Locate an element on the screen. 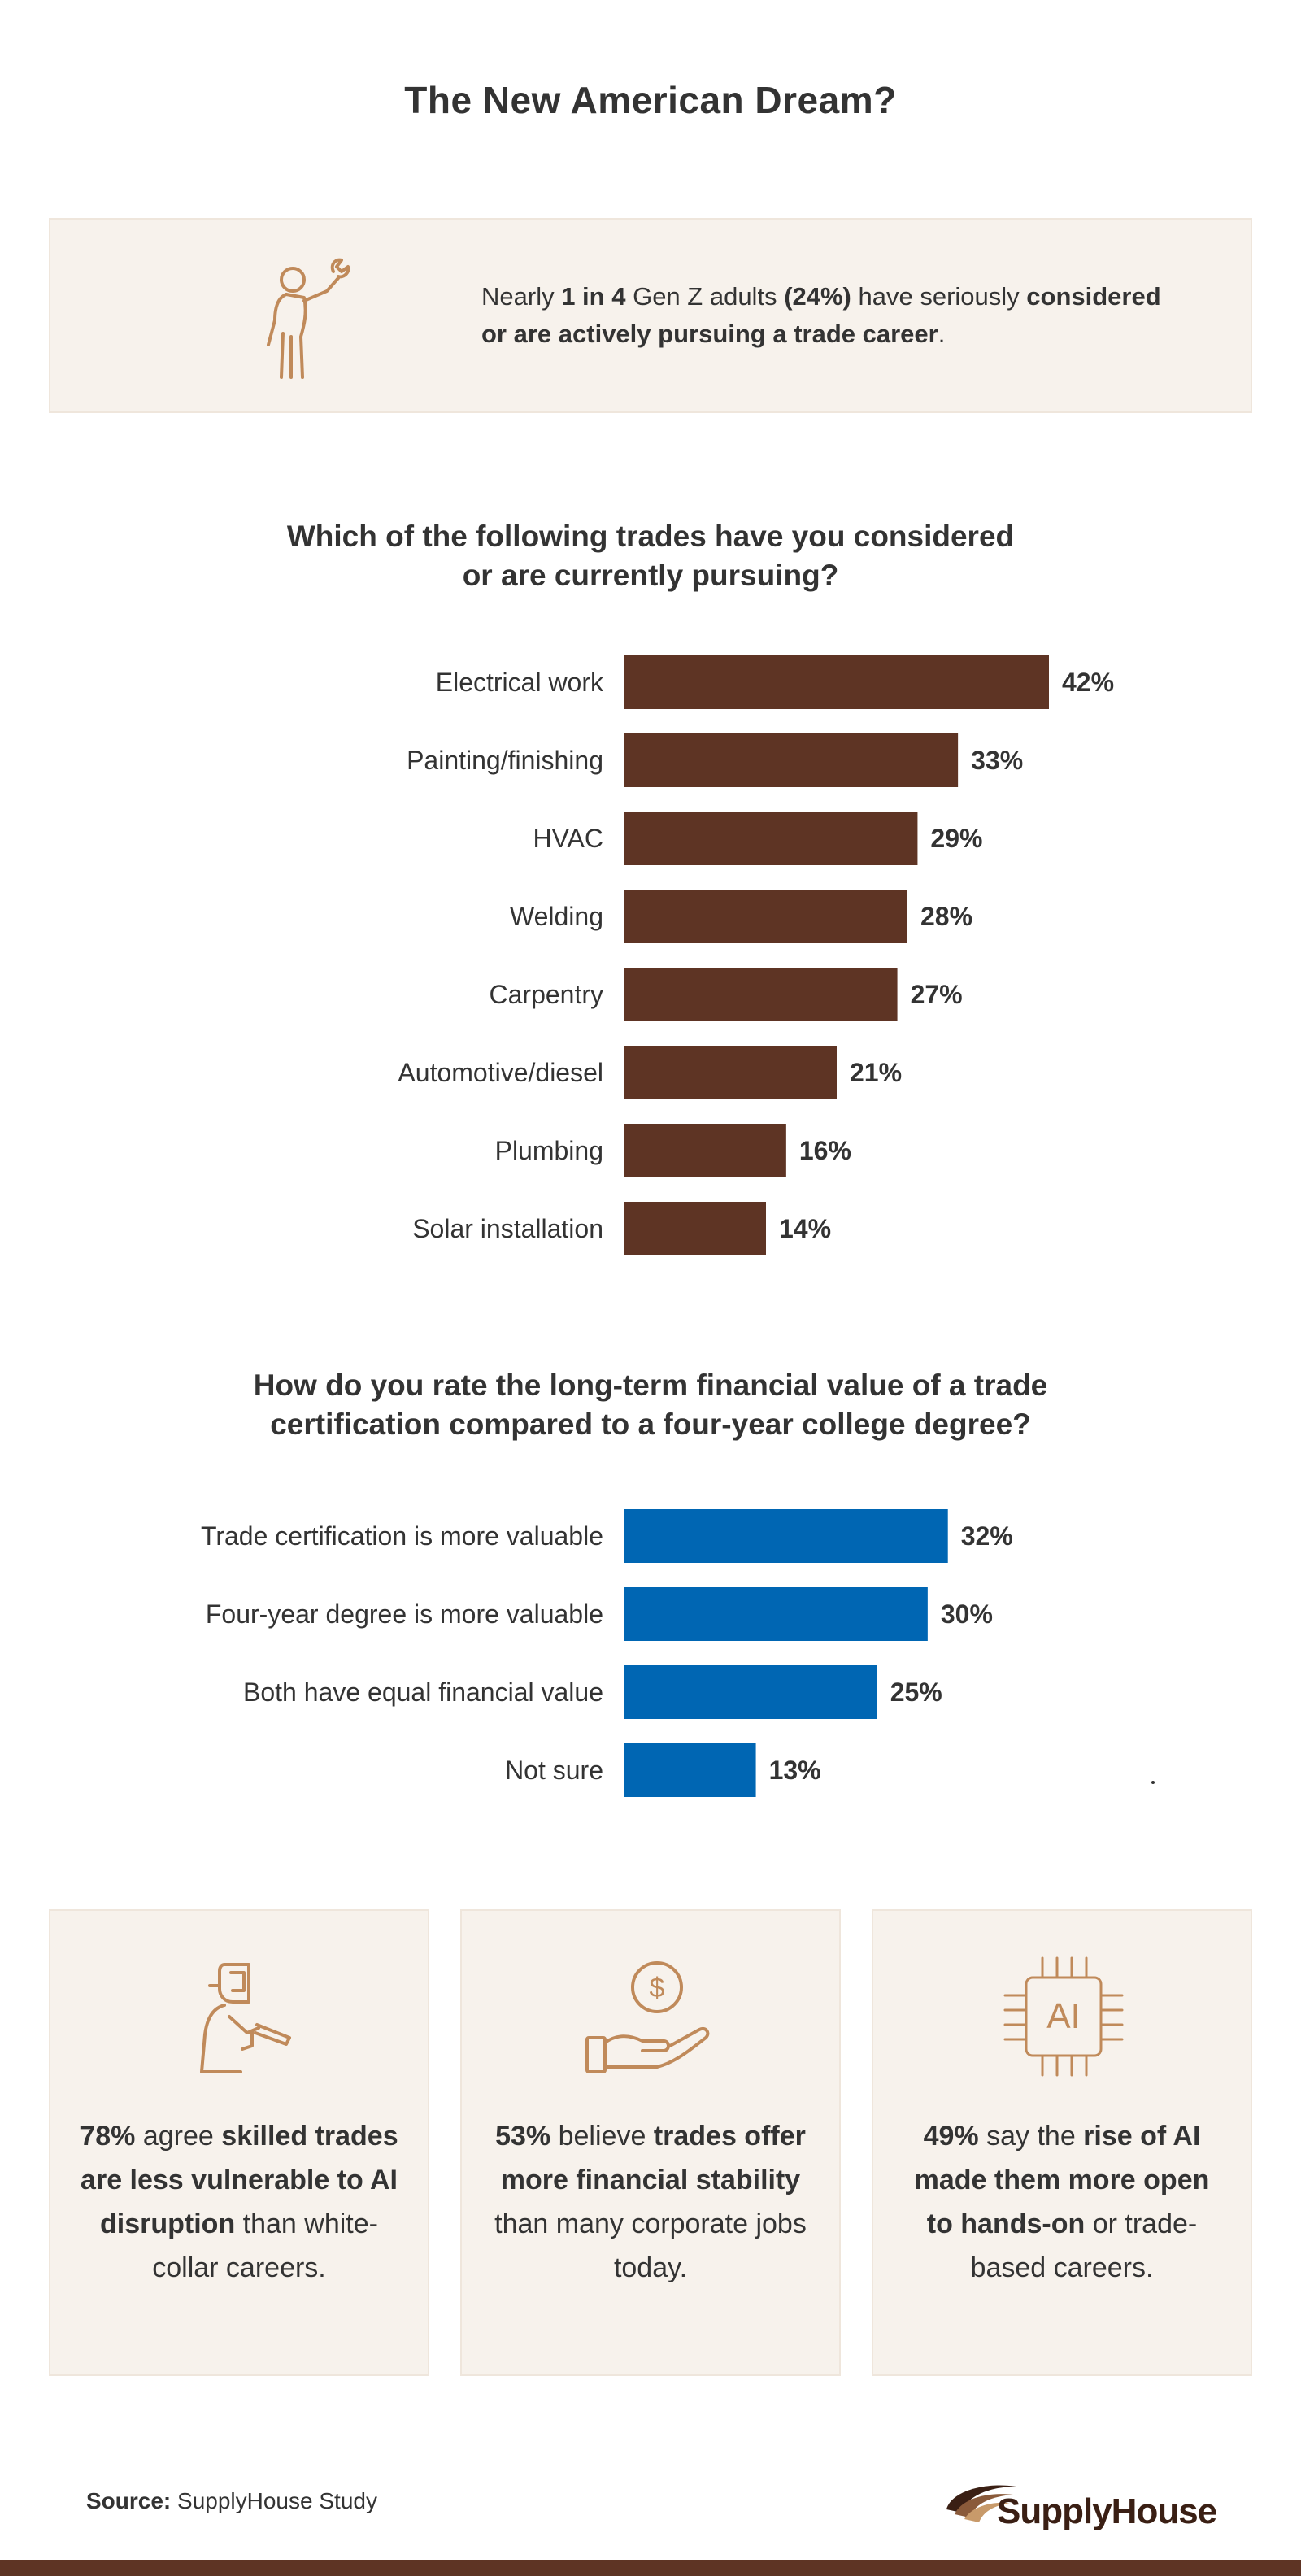 The width and height of the screenshot is (1301, 2576). page-title: The New American Dream? is located at coordinates (650, 100).